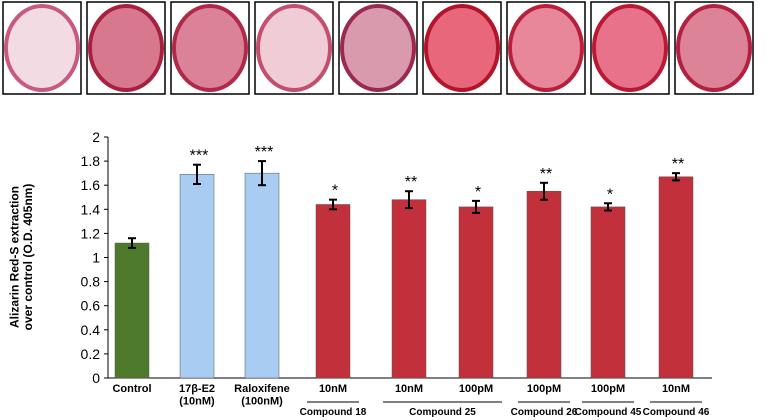  Describe the element at coordinates (91, 233) in the screenshot. I see `y-tick-label: 1.2` at that location.